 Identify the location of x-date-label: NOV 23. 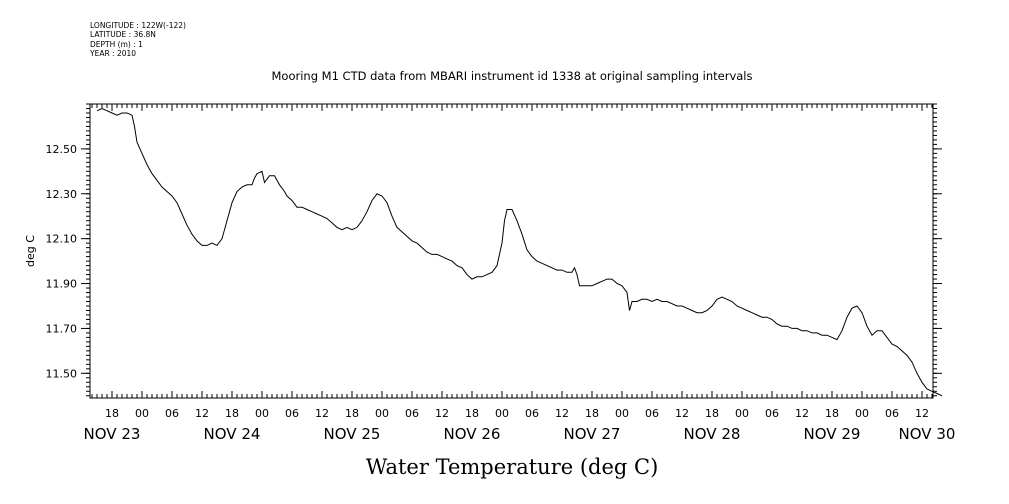
(112, 434).